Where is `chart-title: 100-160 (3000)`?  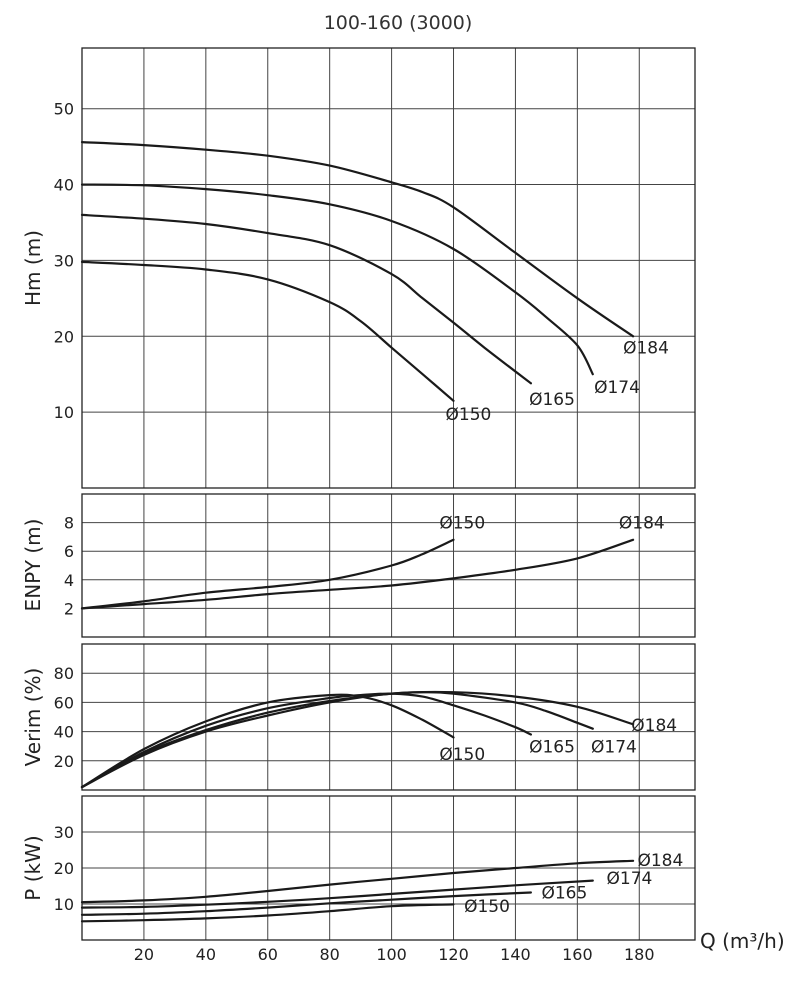
chart-title: 100-160 (3000) is located at coordinates (398, 23).